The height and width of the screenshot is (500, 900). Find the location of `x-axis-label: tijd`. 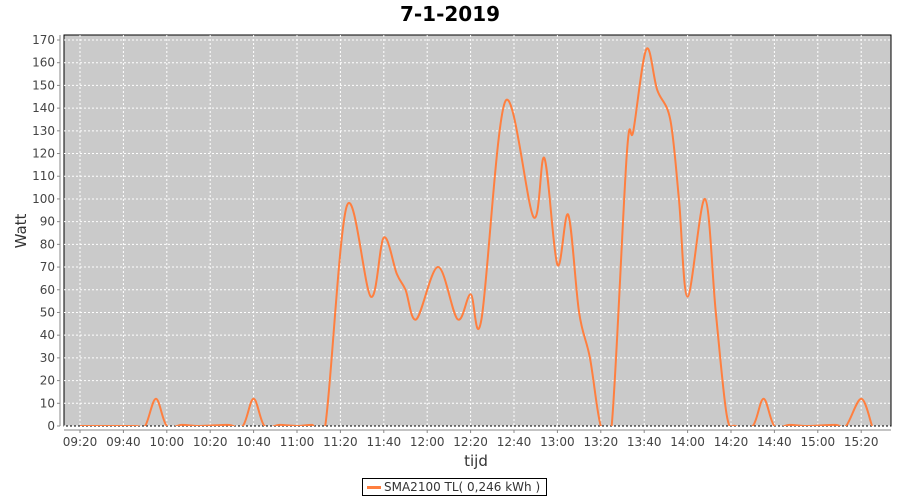

x-axis-label: tijd is located at coordinates (476, 461).